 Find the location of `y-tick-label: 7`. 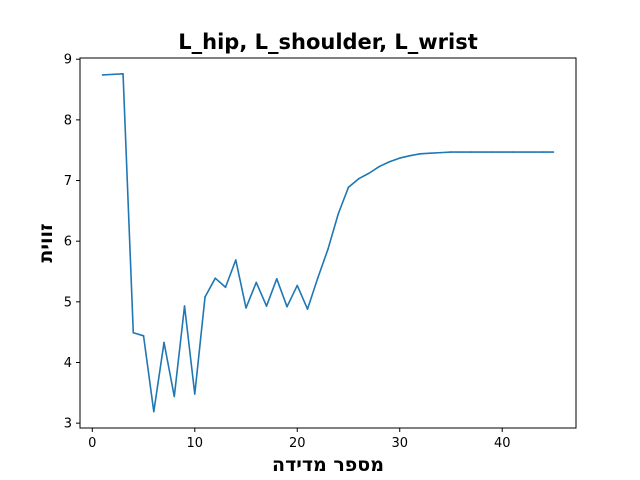

y-tick-label: 7 is located at coordinates (68, 181).